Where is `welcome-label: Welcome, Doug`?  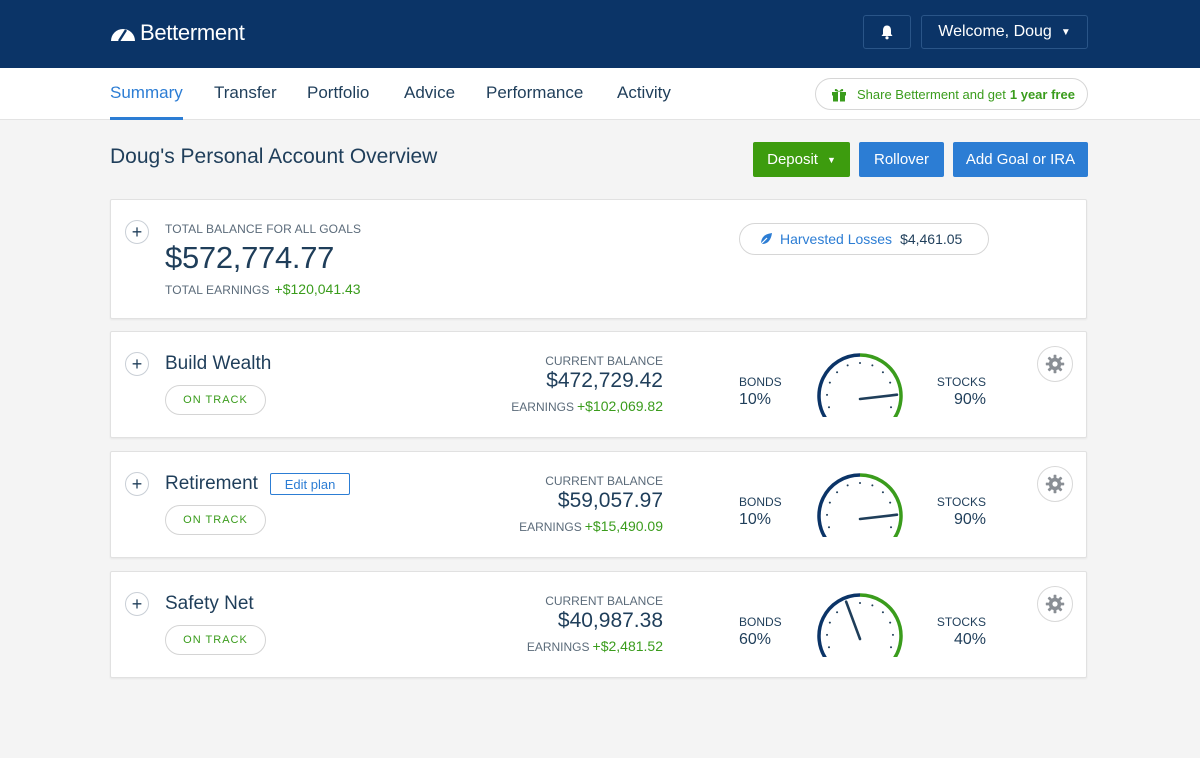
welcome-label: Welcome, Doug is located at coordinates (995, 31).